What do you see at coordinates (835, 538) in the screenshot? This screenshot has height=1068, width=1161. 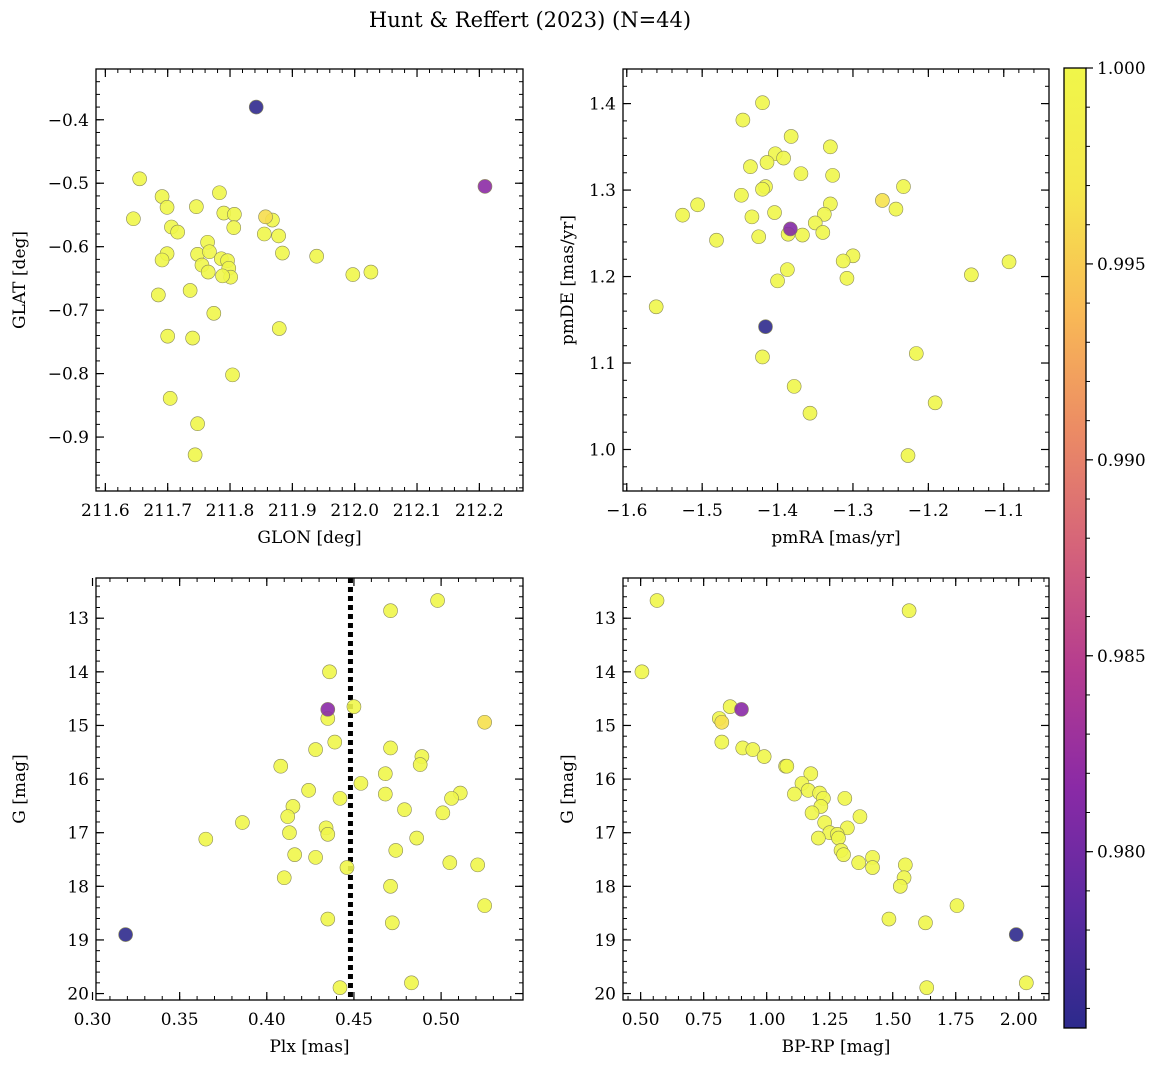 I see `x-axis-label: pmRA [mas/yr]` at bounding box center [835, 538].